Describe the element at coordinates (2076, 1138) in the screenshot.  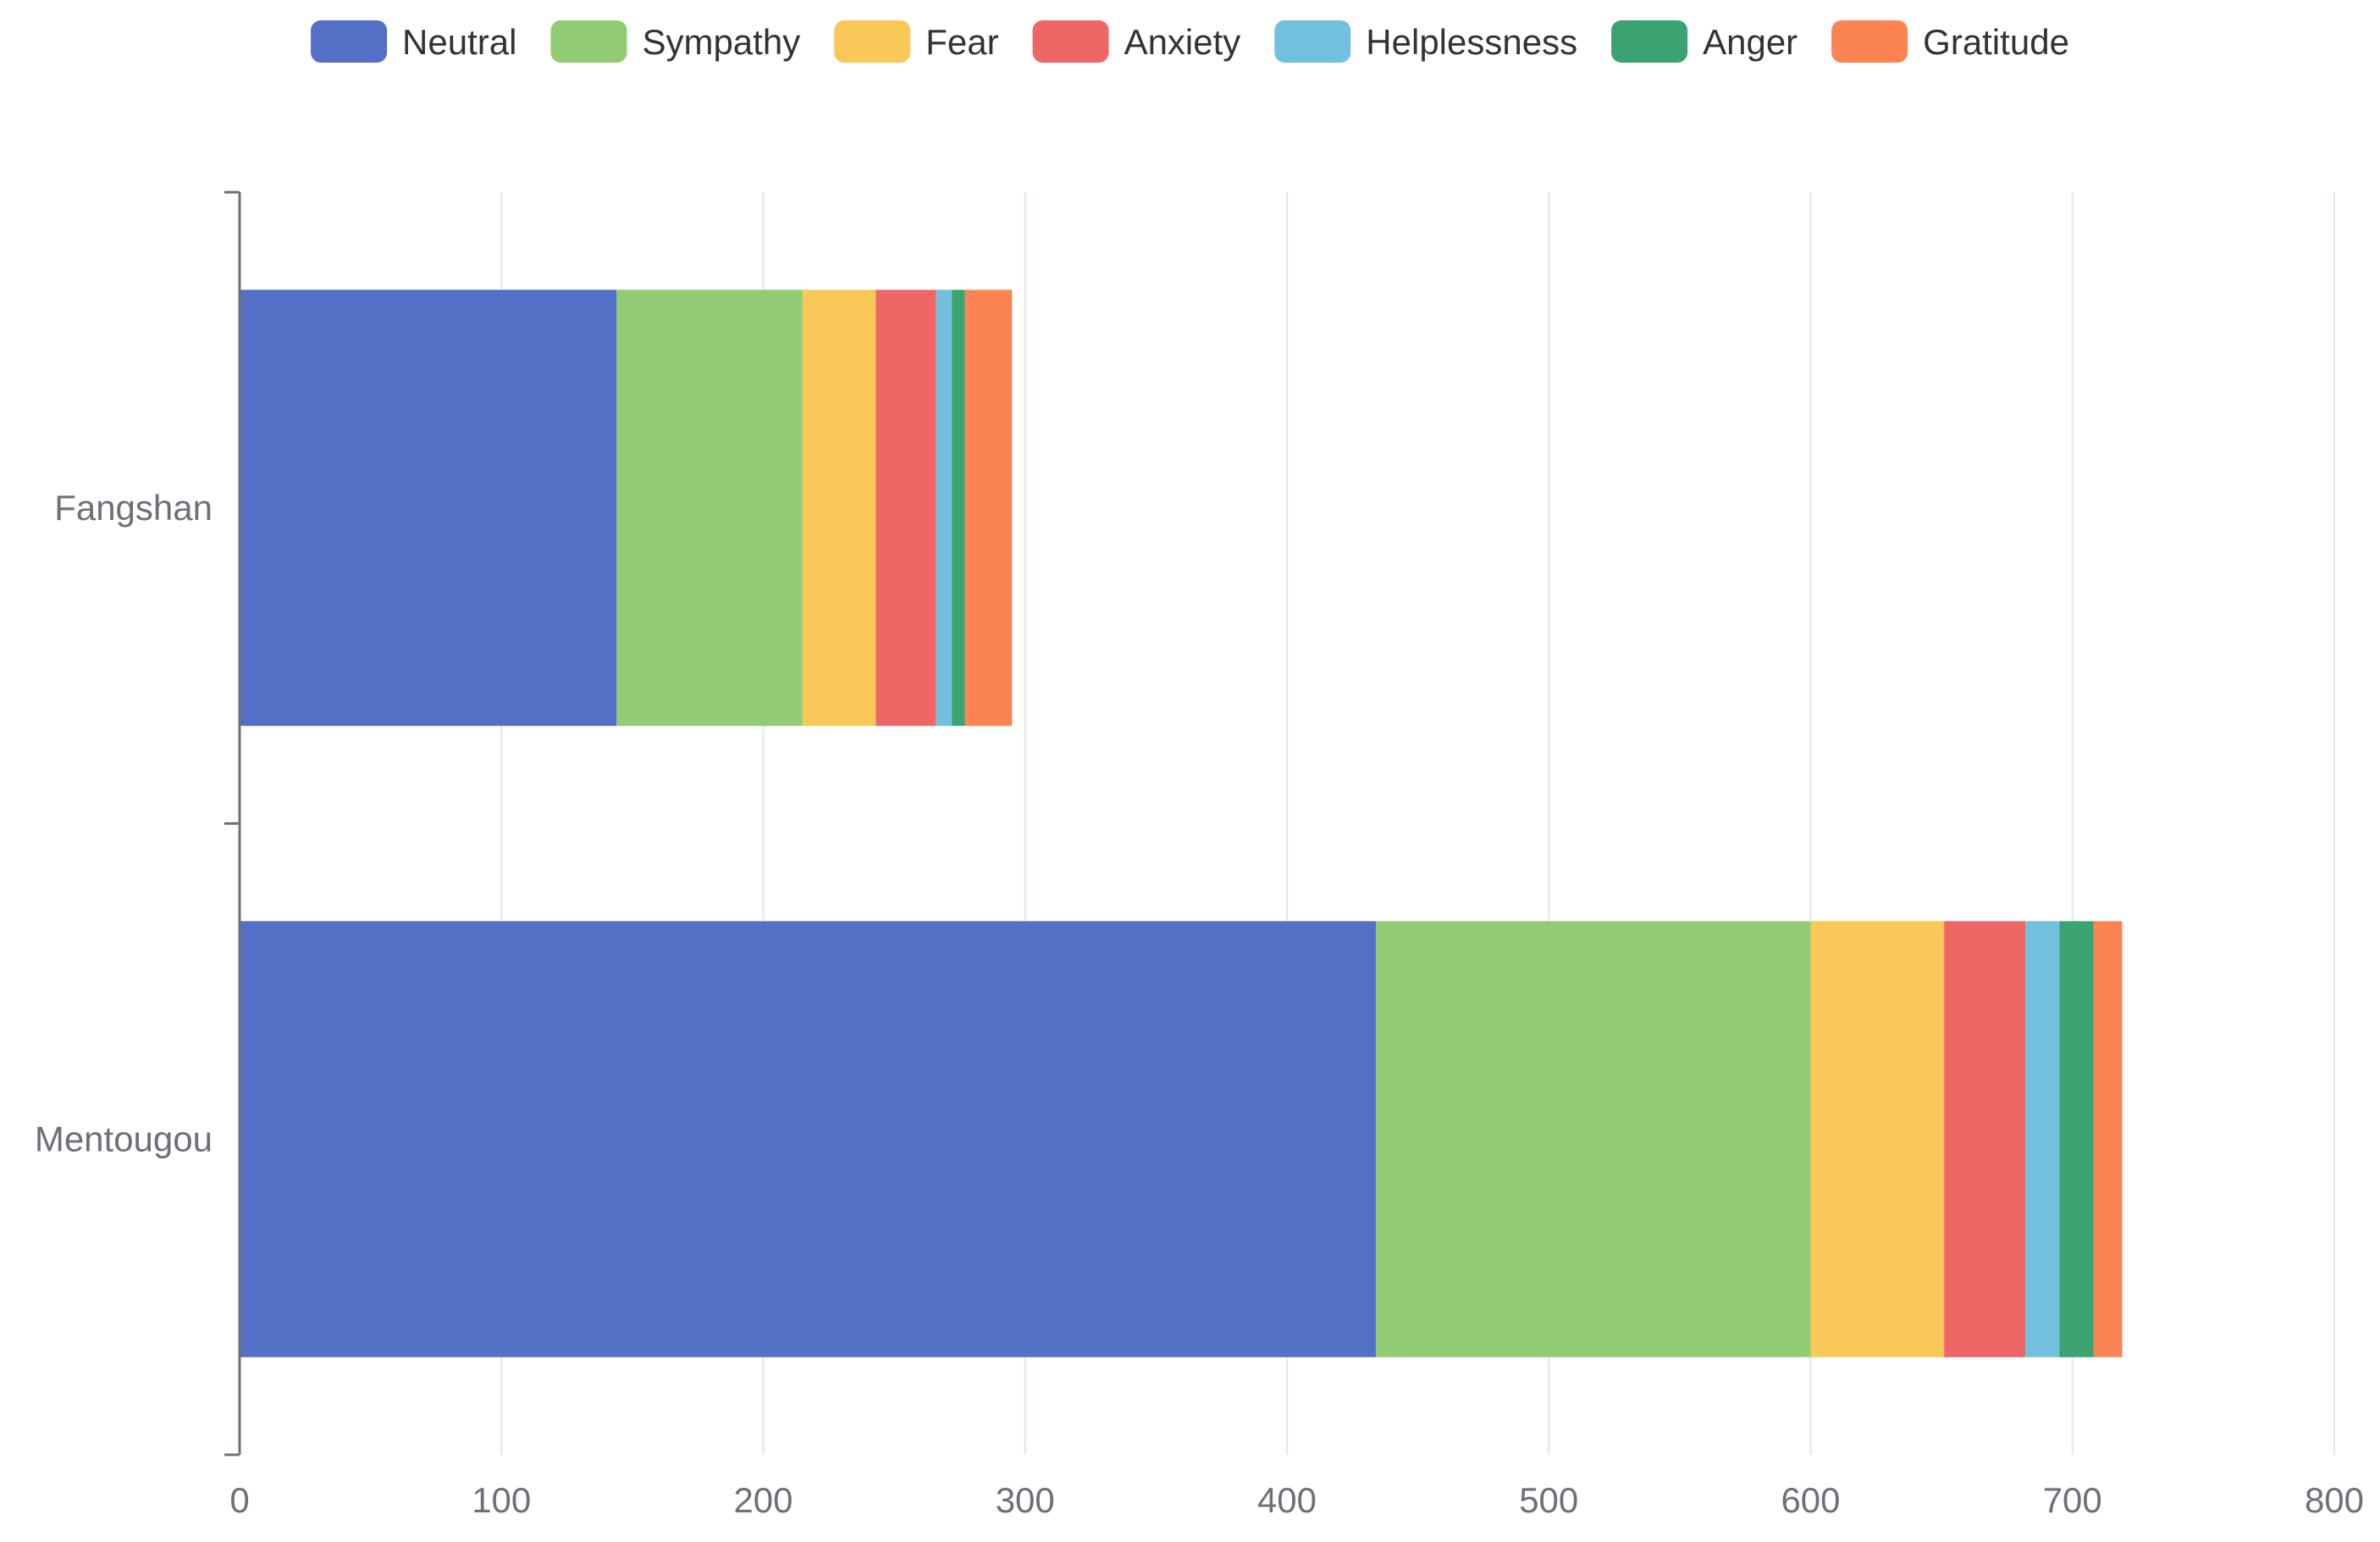
I see `bar-mentougou-anger` at that location.